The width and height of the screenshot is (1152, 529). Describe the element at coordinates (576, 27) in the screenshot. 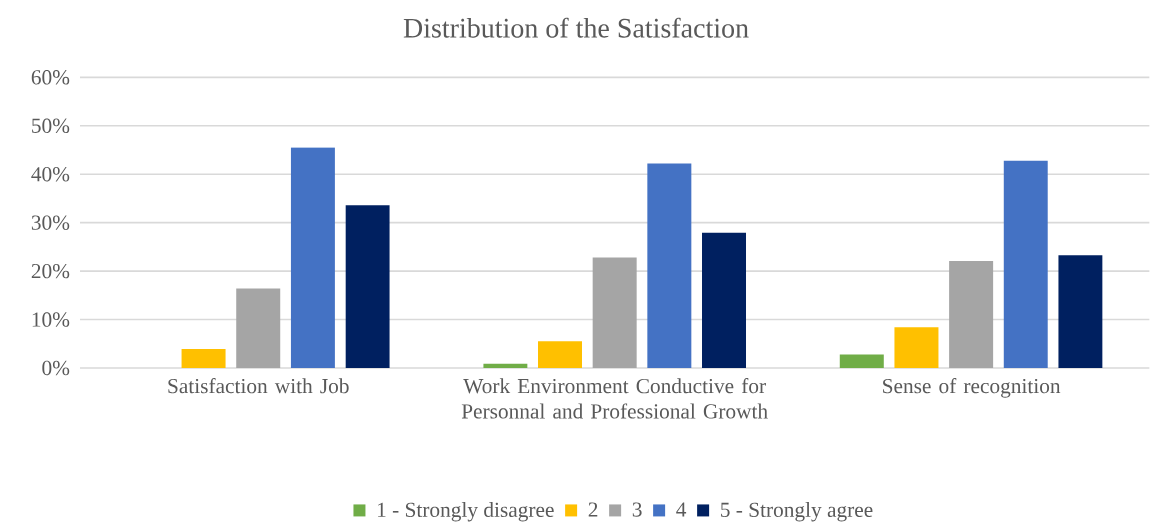

I see `chart-title: Distribution of the Satisfaction` at that location.